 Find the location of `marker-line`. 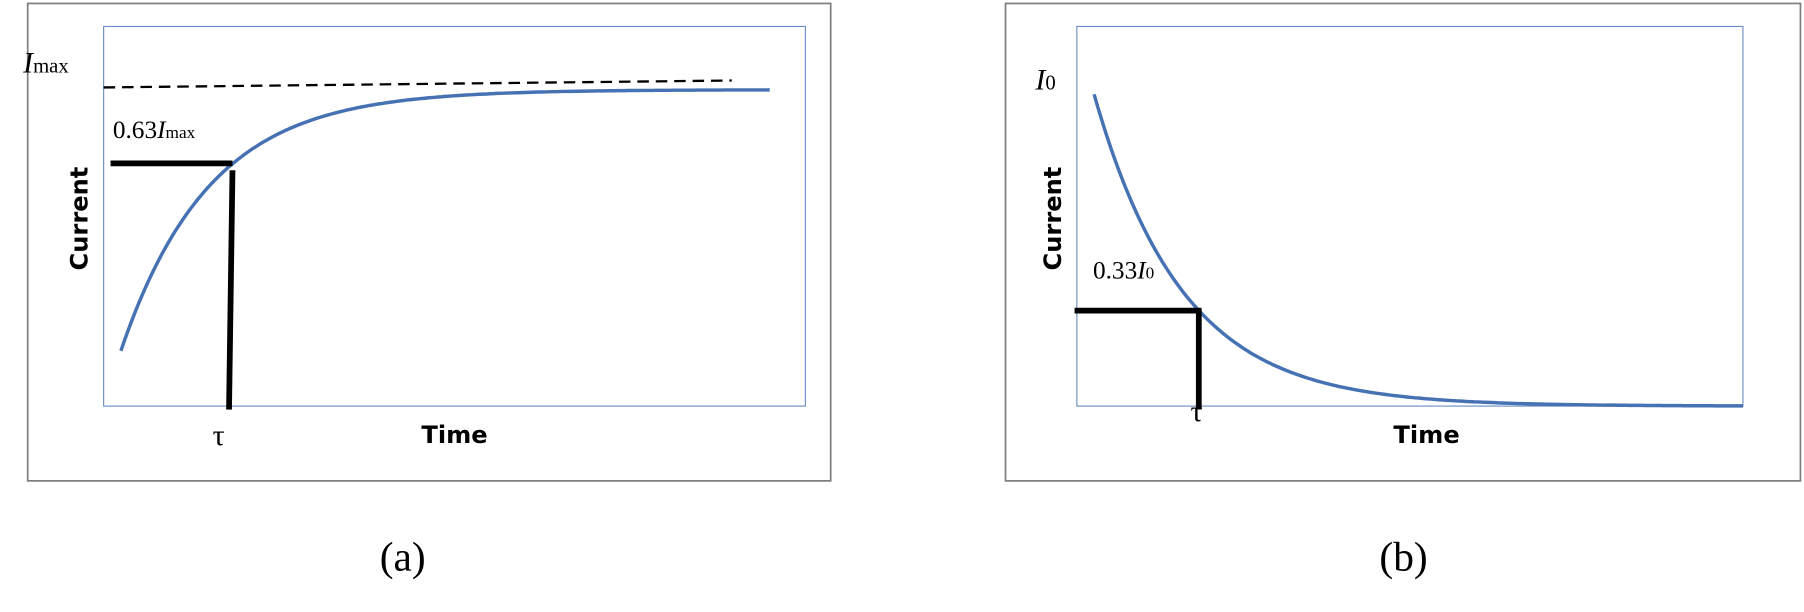

marker-line is located at coordinates (231, 290).